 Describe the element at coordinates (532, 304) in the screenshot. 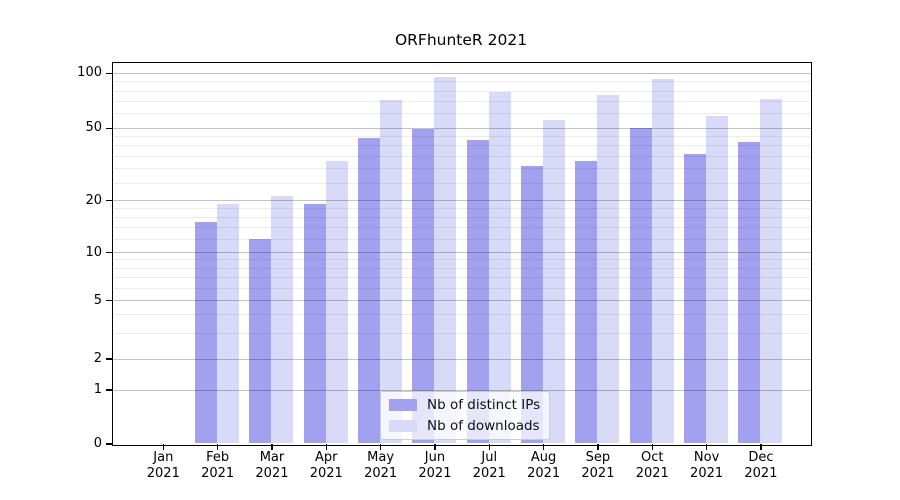

I see `bar-distinct-ips-aug` at that location.